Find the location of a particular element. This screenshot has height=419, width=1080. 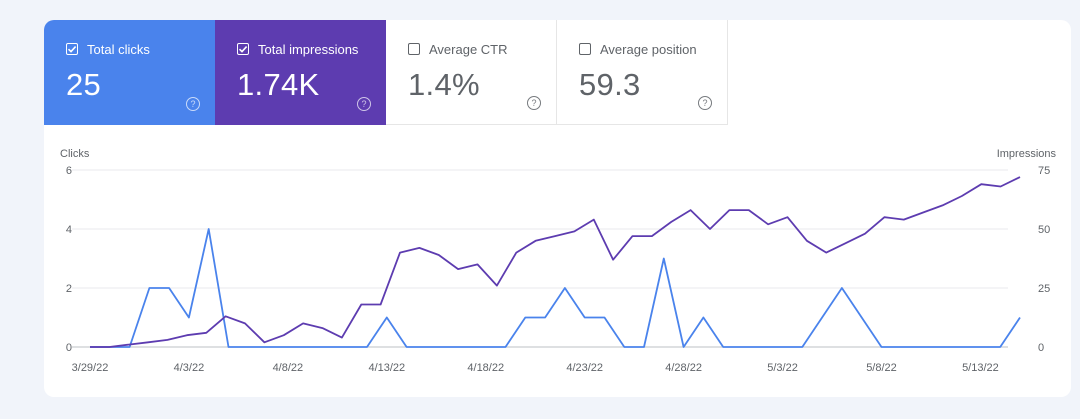

right-tick-label: 25 is located at coordinates (1044, 289).